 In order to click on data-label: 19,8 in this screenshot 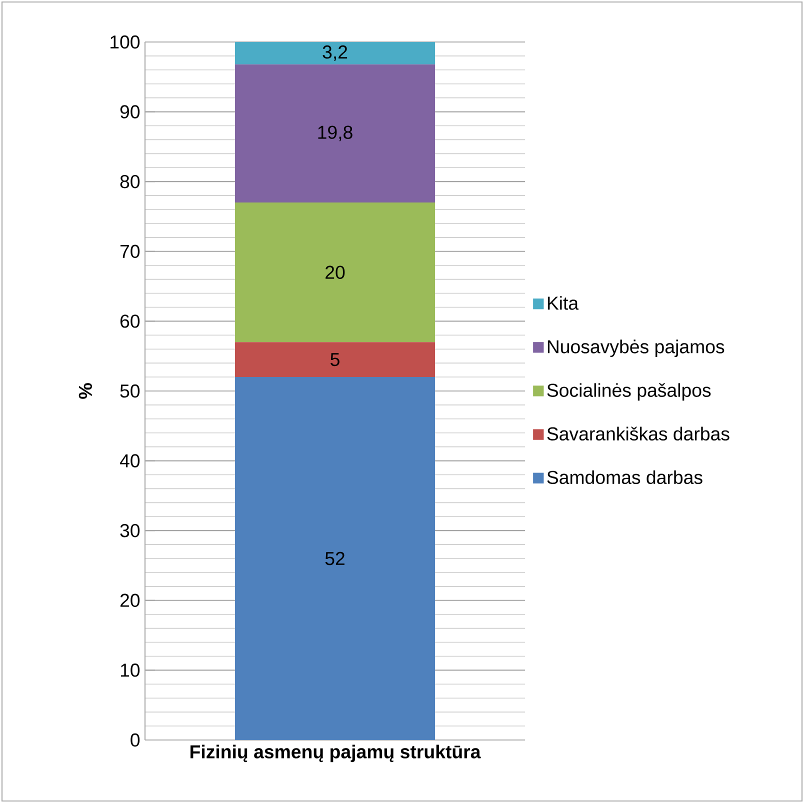, I will do `click(335, 134)`.